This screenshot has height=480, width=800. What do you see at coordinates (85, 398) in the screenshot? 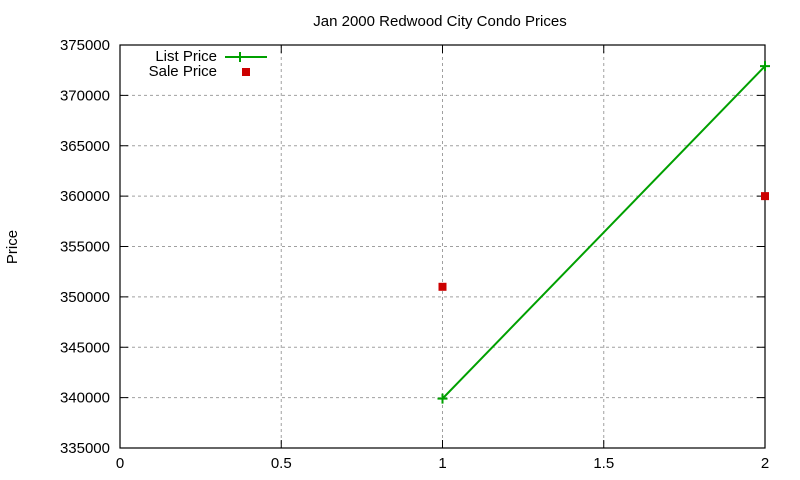
I see `y-tick-label: 340000` at bounding box center [85, 398].